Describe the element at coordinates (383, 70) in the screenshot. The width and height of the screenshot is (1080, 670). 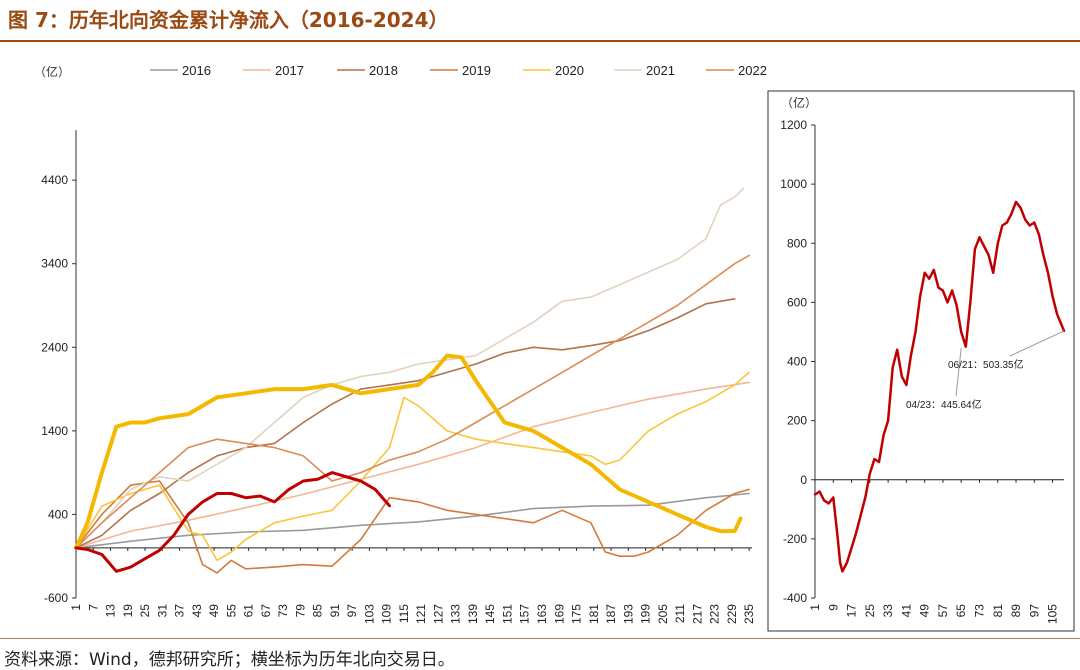
I see `legend-label-2018: 2018` at that location.